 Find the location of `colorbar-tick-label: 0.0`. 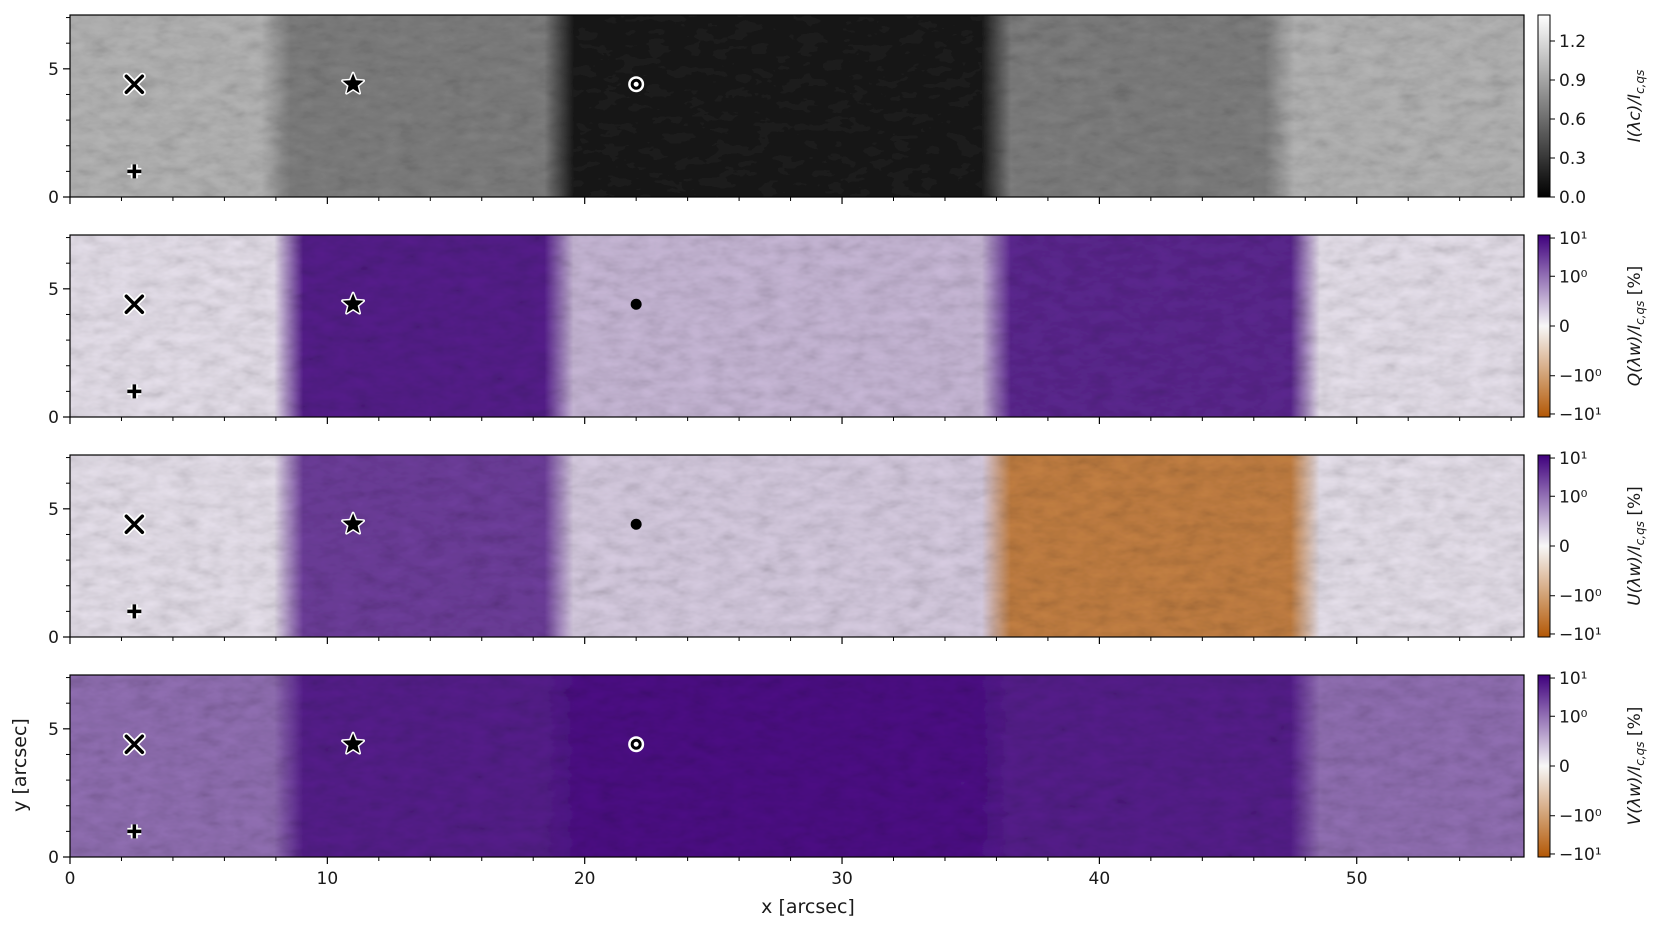

colorbar-tick-label: 0.0 is located at coordinates (1572, 198).